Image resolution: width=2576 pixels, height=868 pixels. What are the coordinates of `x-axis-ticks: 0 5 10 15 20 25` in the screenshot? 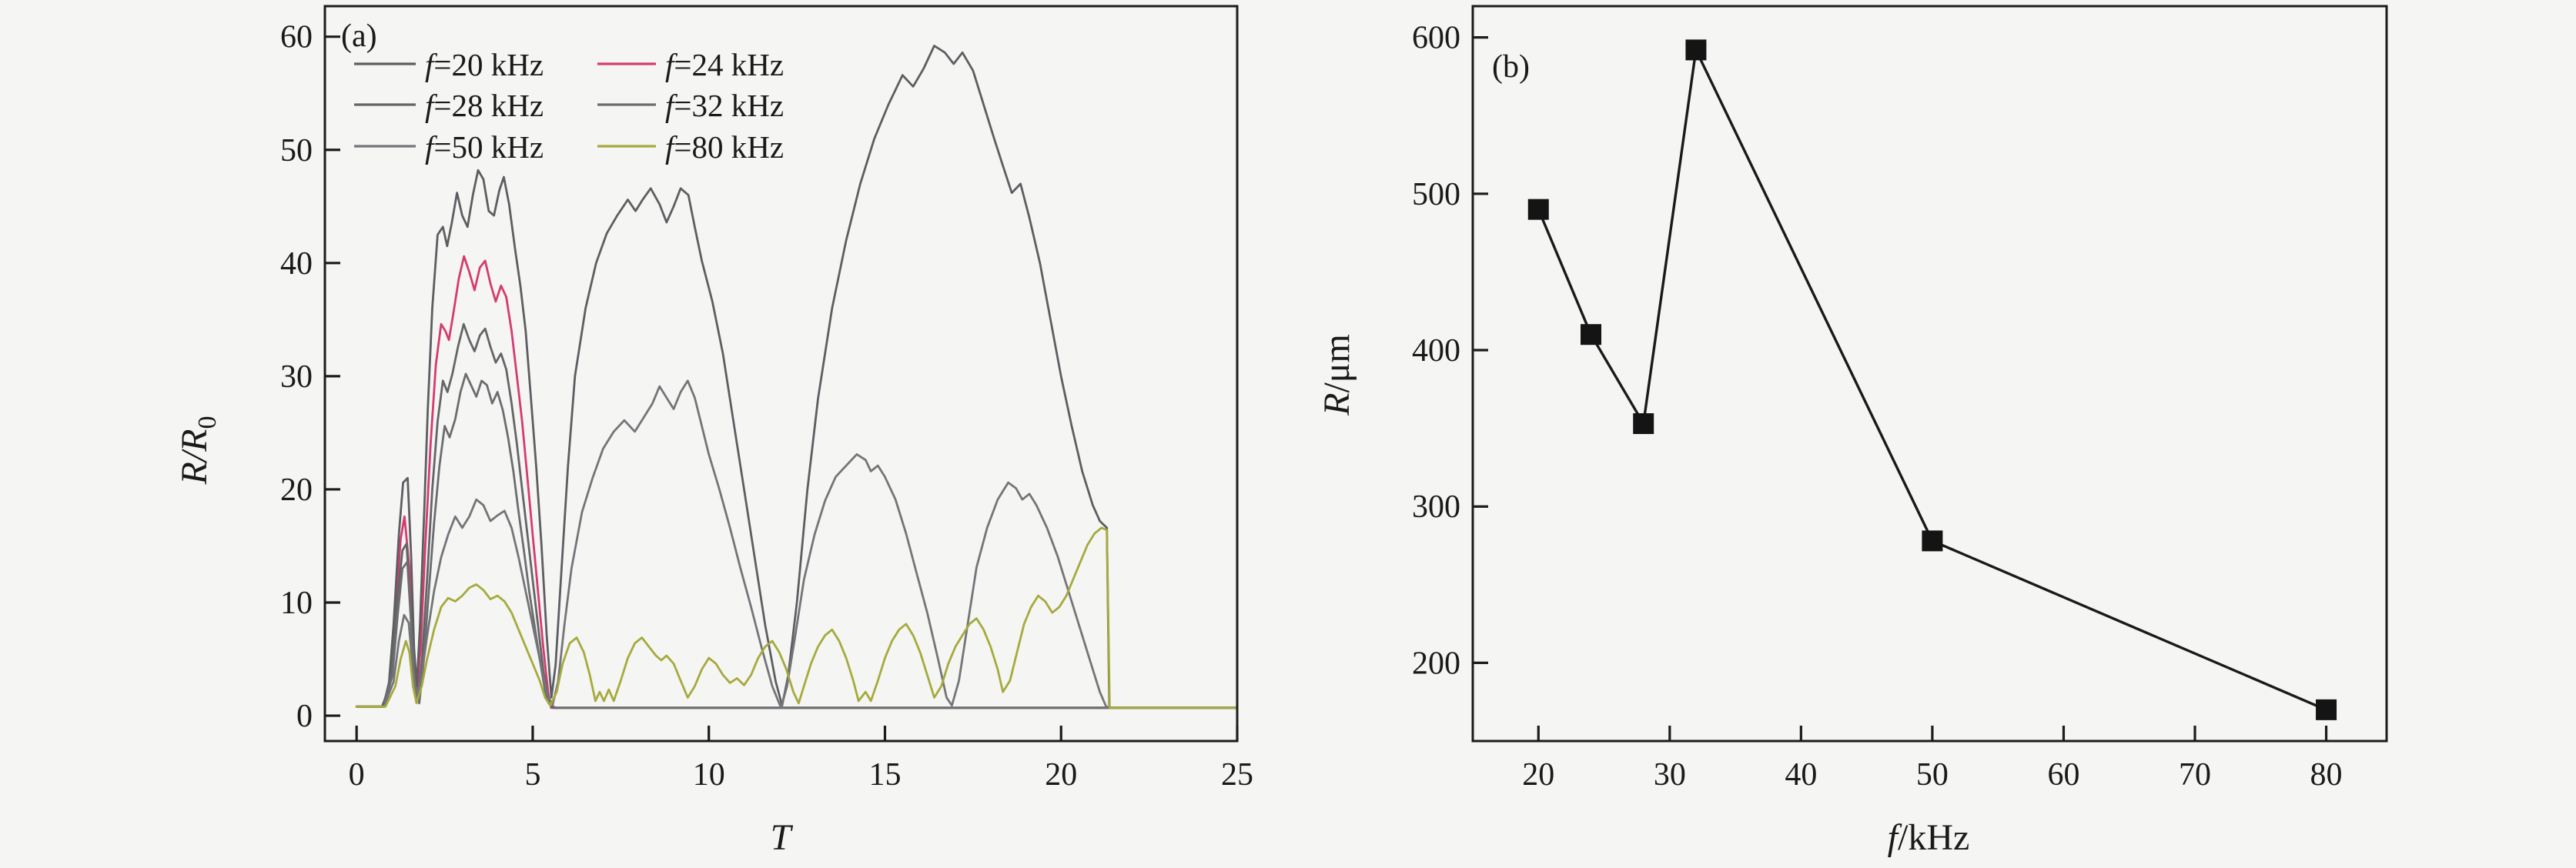 It's located at (801, 759).